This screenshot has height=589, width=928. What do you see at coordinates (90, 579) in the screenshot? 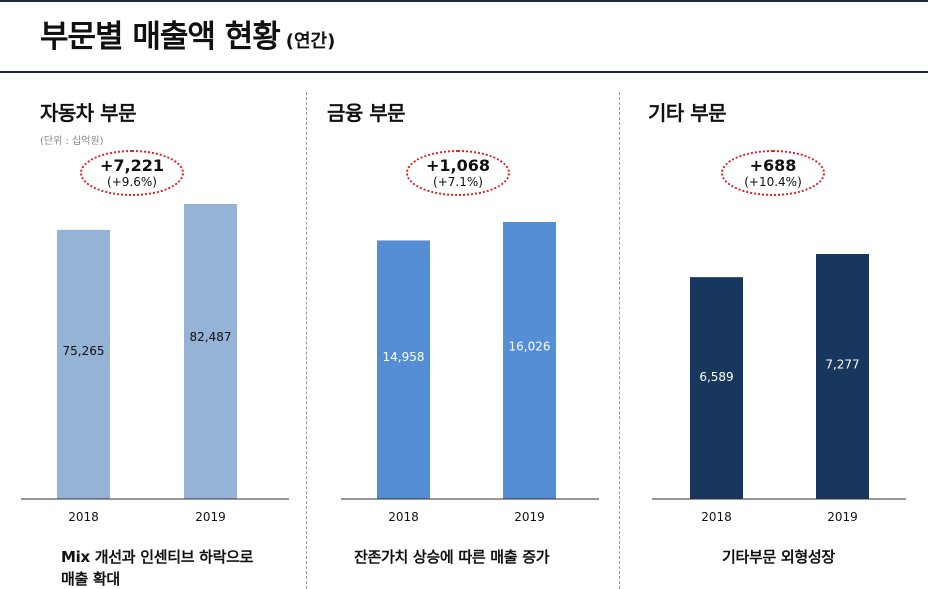
I see `footnote-line: 매출 확대` at bounding box center [90, 579].